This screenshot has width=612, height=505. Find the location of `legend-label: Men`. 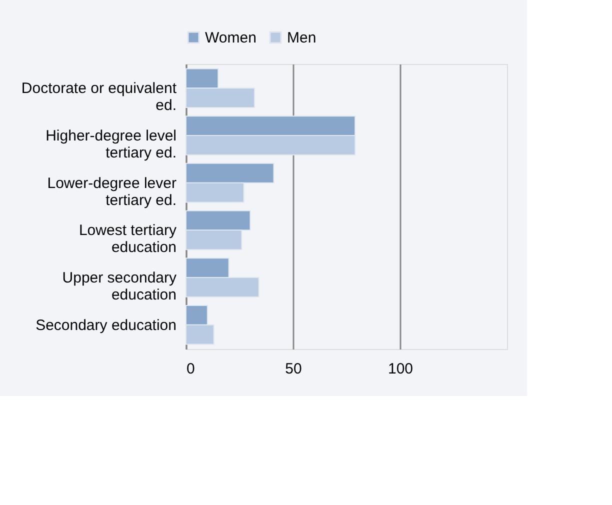

legend-label: Men is located at coordinates (301, 38).